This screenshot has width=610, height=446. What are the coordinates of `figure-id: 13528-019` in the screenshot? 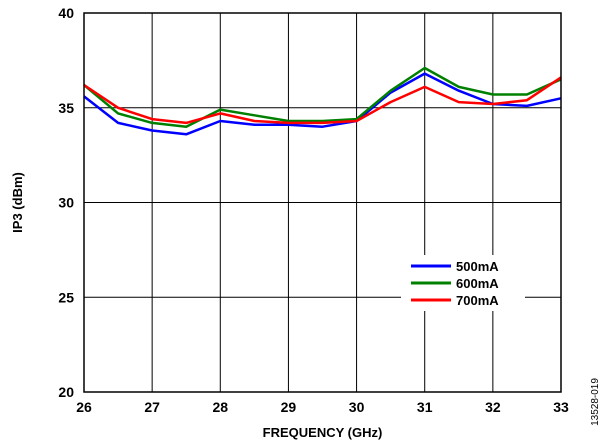 It's located at (595, 402).